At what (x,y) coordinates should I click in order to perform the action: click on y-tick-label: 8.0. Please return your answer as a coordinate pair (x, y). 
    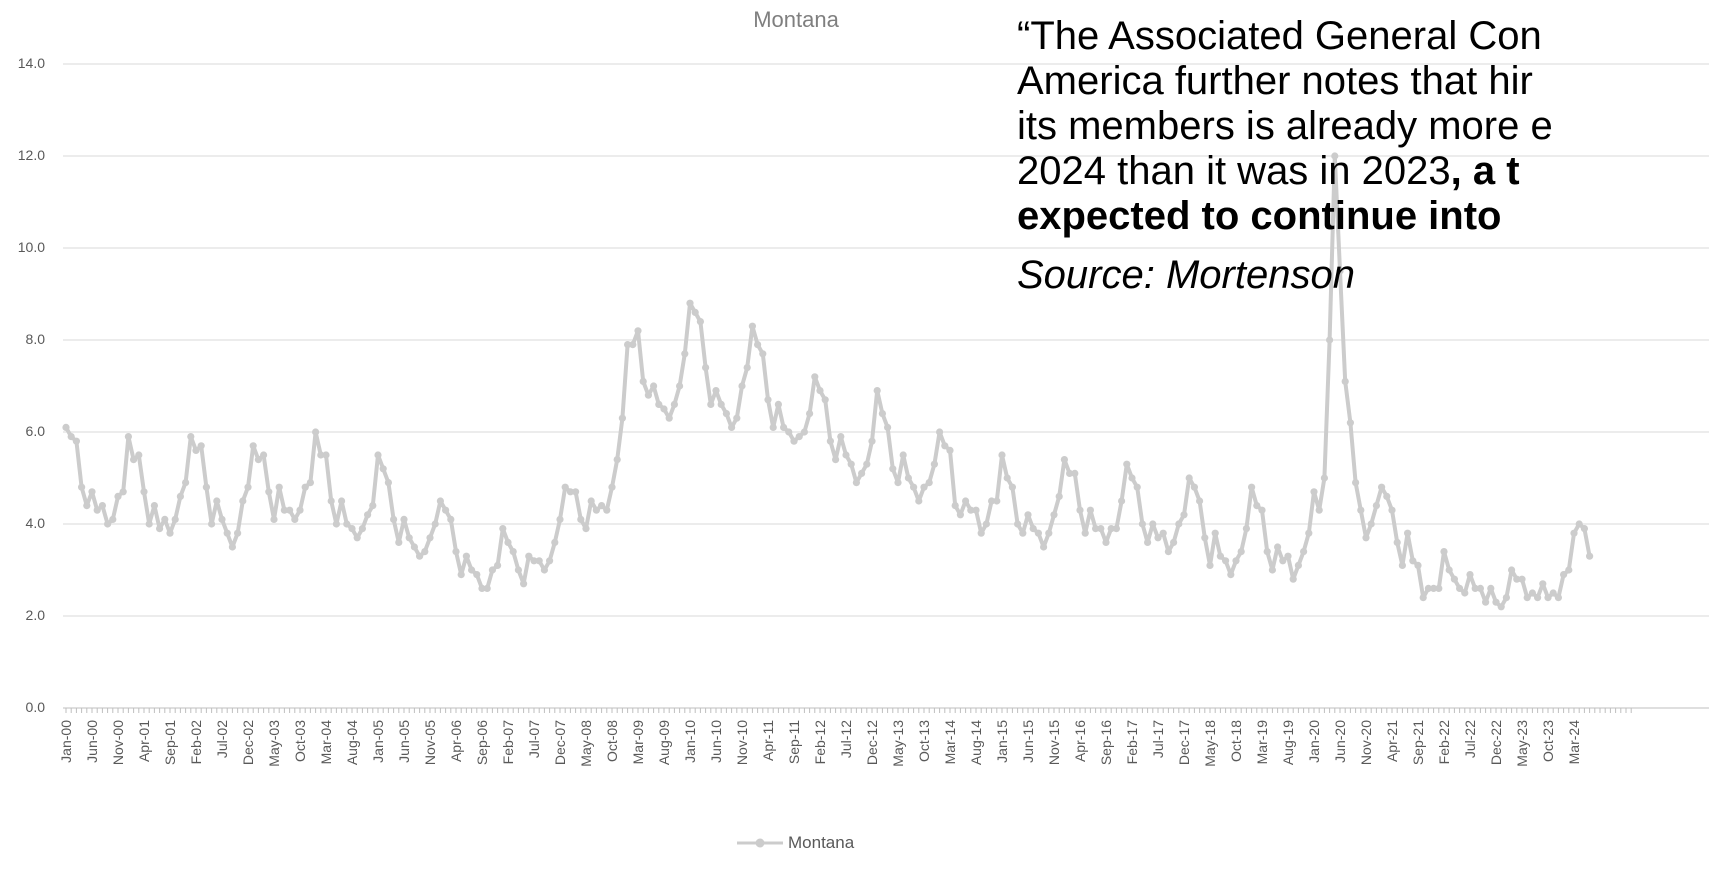
    Looking at the image, I should click on (36, 339).